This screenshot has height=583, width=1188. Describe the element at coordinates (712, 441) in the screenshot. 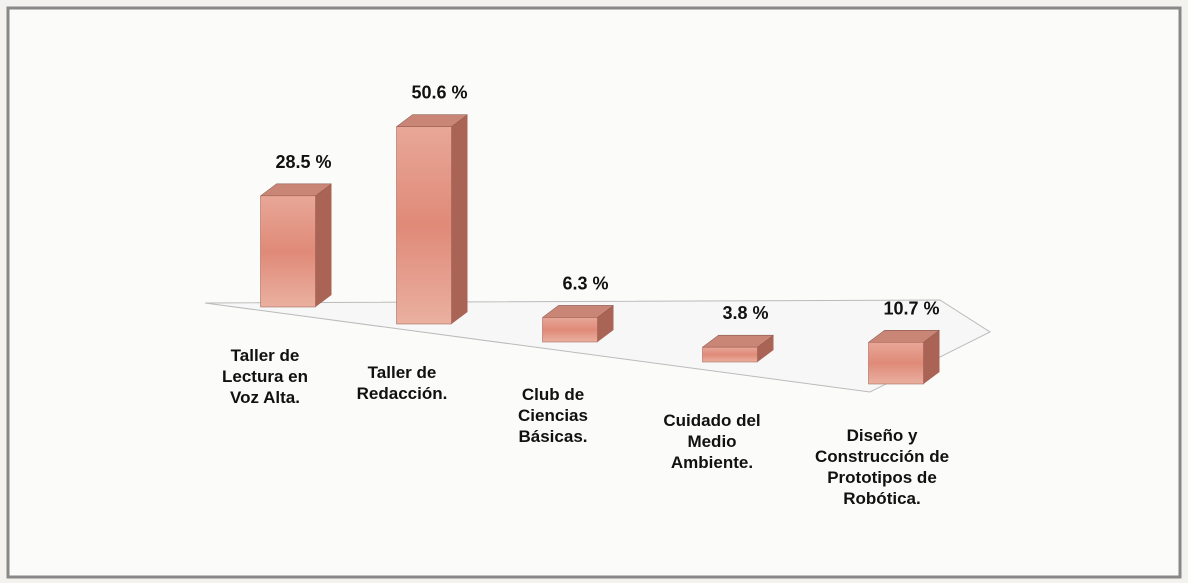

I see `category-label: Cuidado del Medio Ambiente.` at that location.